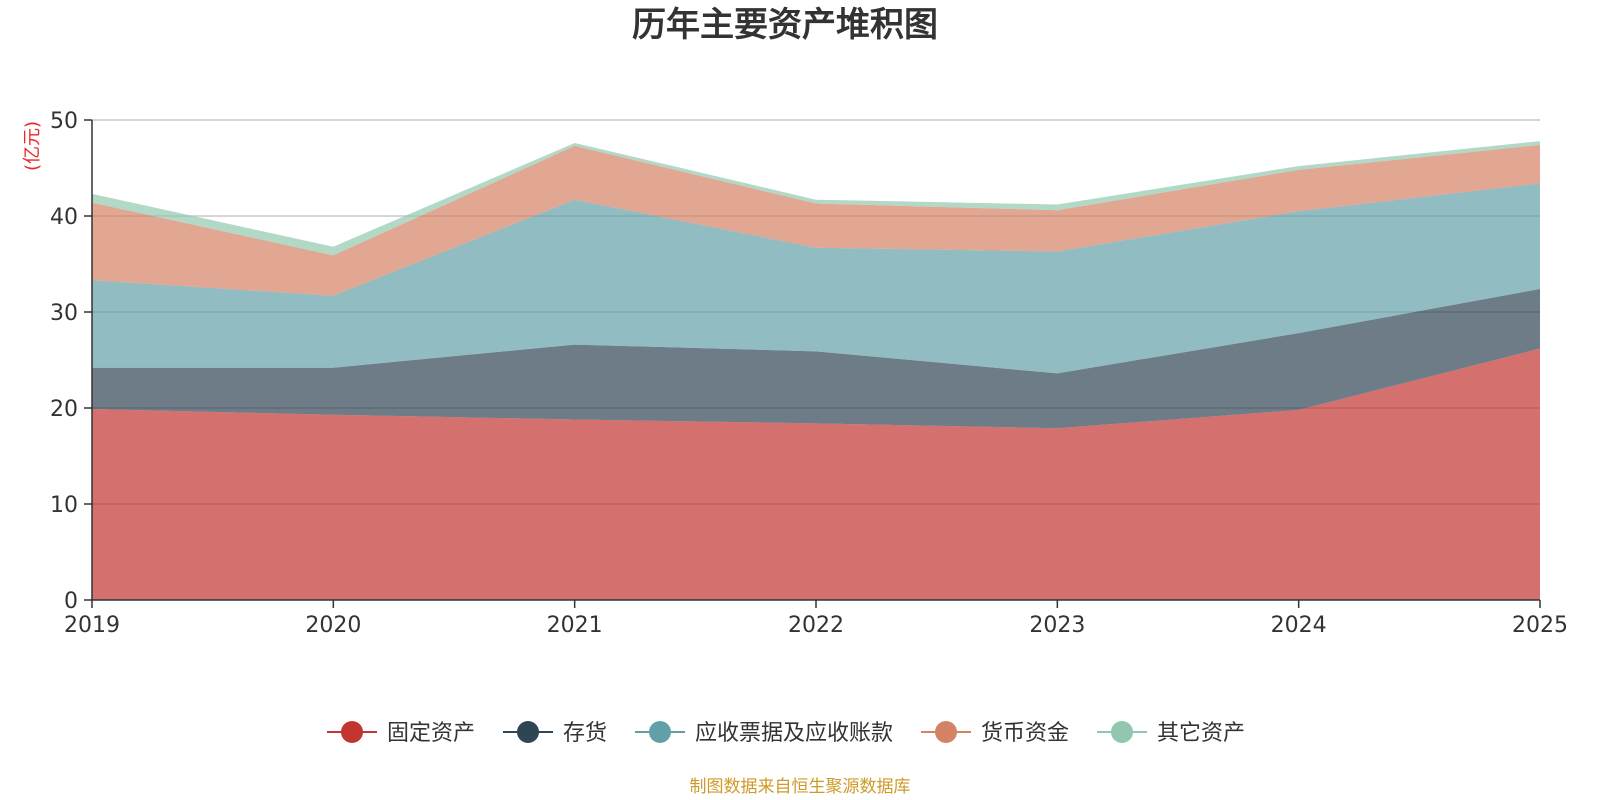 Image resolution: width=1600 pixels, height=800 pixels. What do you see at coordinates (1025, 733) in the screenshot?
I see `legend-label: 货币资金` at bounding box center [1025, 733].